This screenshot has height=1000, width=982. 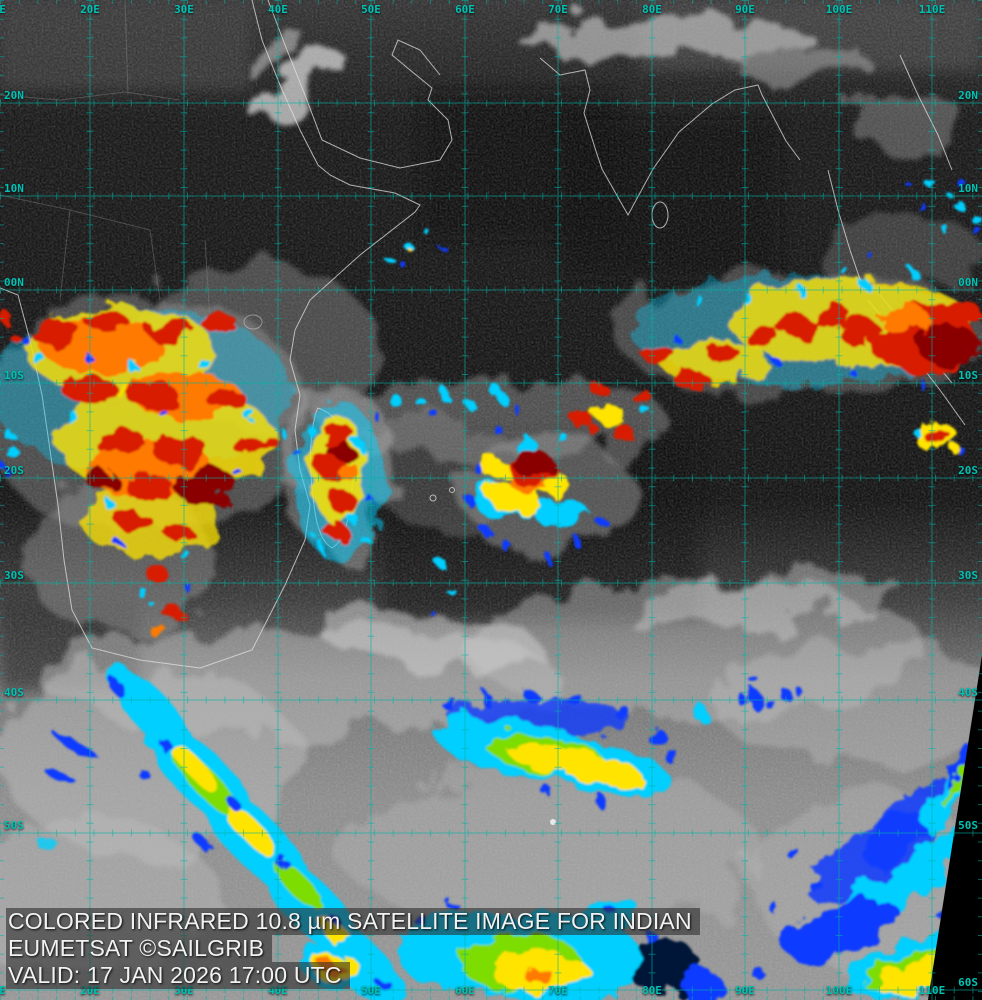 What do you see at coordinates (839, 9) in the screenshot?
I see `lon-label-top: 100E` at bounding box center [839, 9].